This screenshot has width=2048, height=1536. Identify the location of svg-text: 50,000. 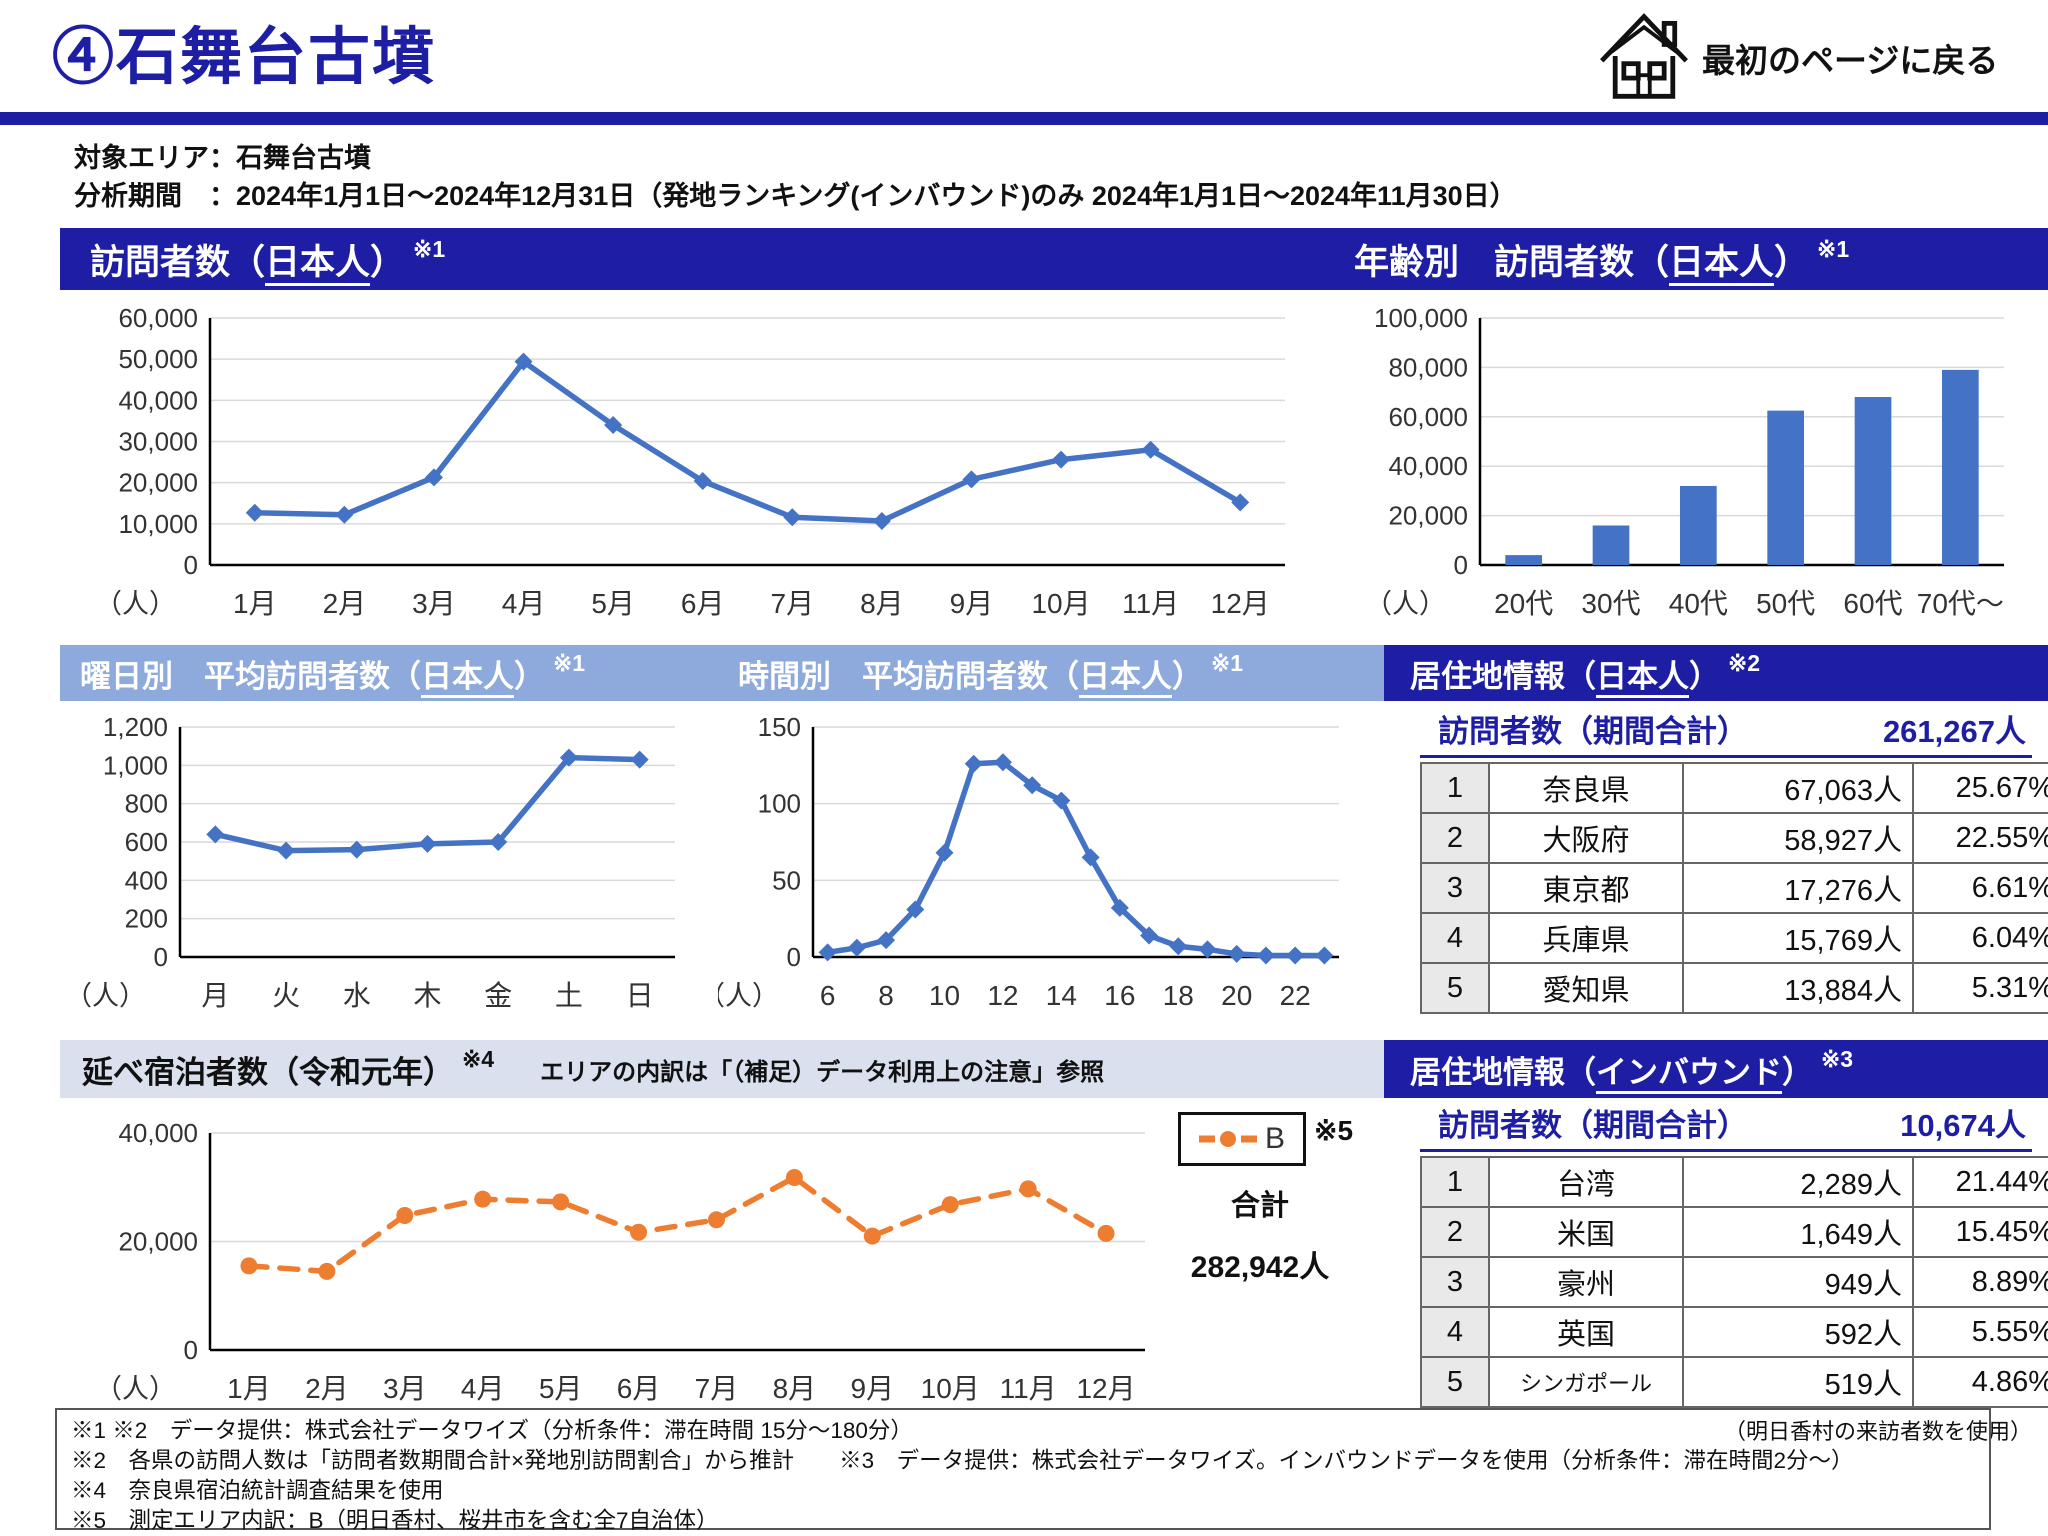
(158, 359).